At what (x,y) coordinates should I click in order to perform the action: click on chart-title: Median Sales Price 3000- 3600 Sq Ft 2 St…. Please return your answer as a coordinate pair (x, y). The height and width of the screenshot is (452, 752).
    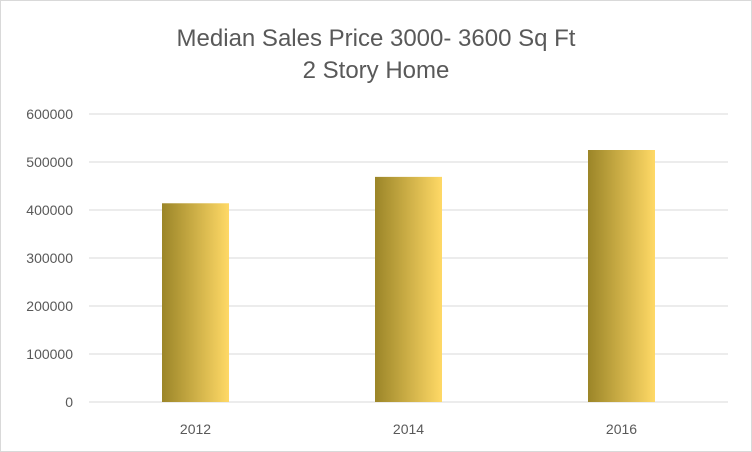
    Looking at the image, I should click on (376, 55).